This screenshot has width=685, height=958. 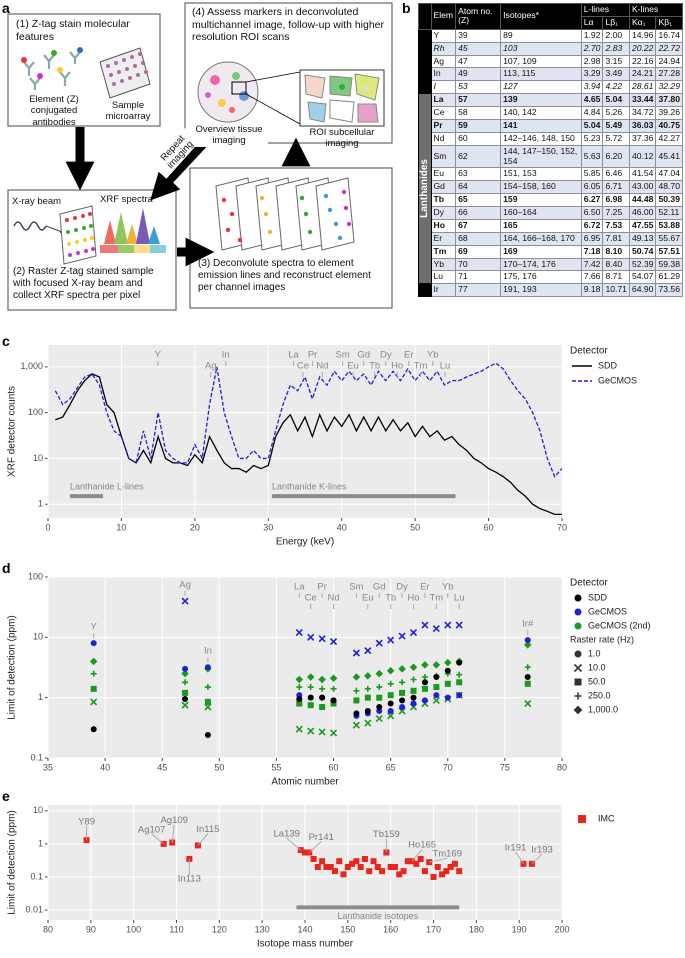 I want to click on element-label: Tm, so click(x=421, y=366).